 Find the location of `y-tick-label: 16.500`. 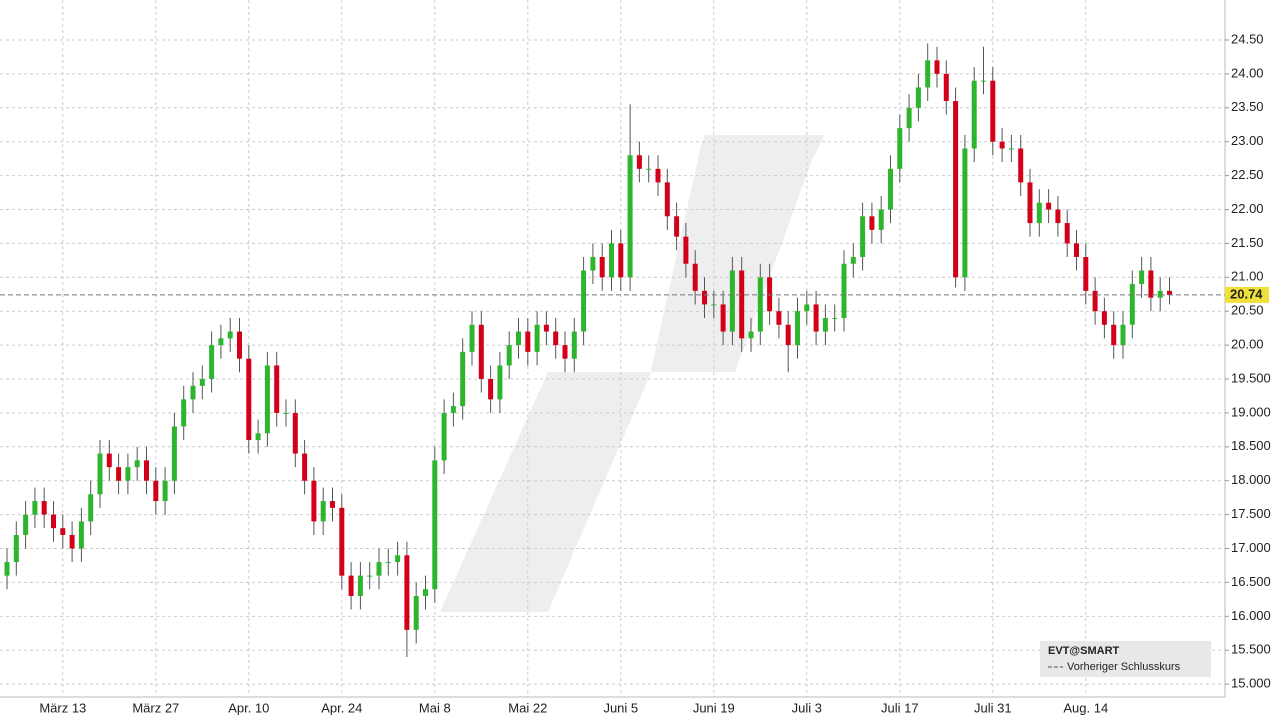

y-tick-label: 16.500 is located at coordinates (1251, 581).